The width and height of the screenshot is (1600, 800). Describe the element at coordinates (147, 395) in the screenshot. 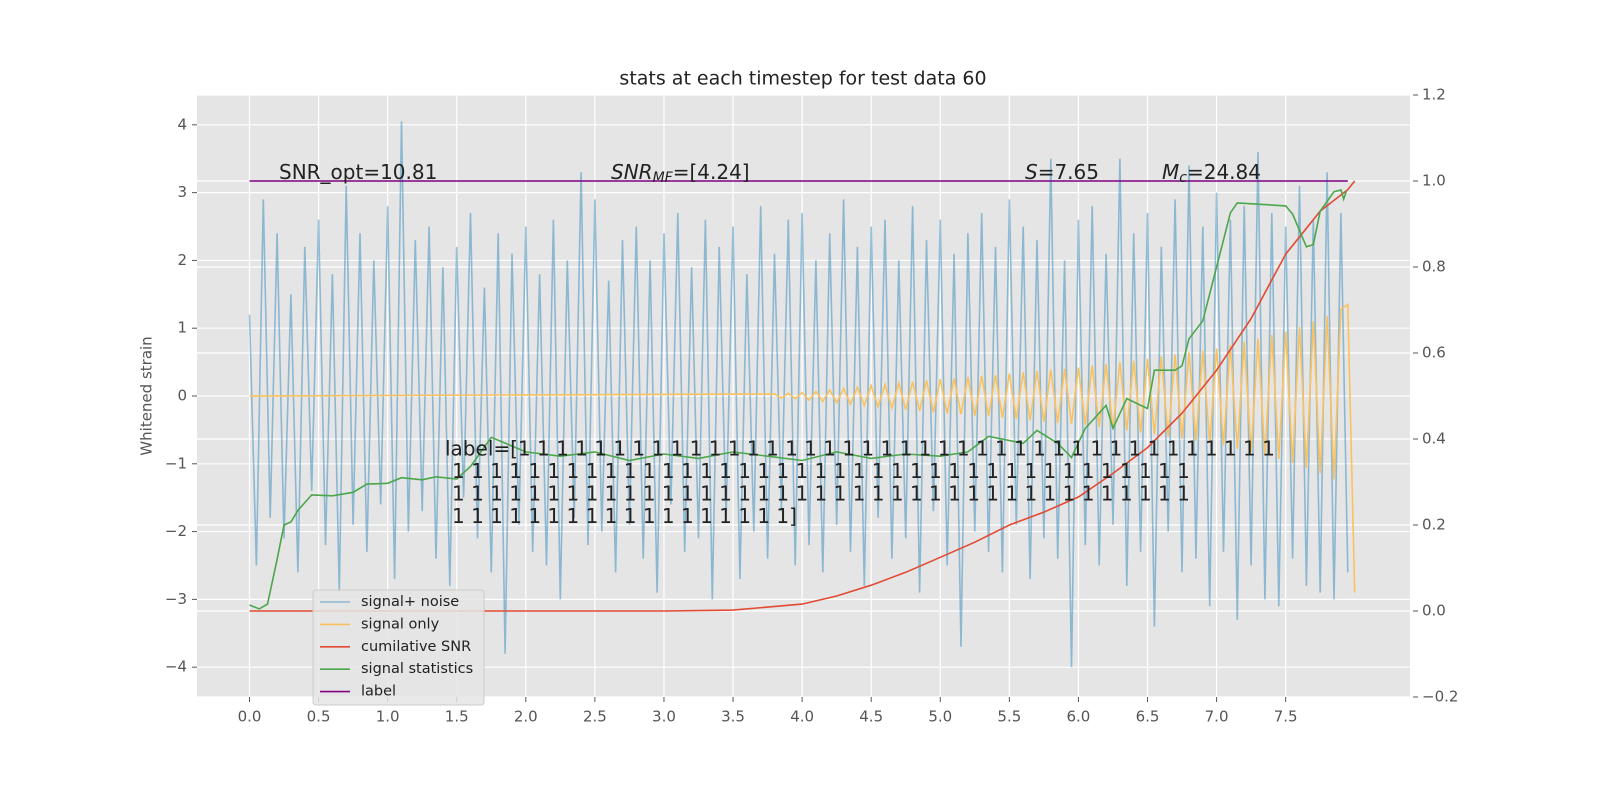

I see `y-axis-label: Whitened strain` at that location.